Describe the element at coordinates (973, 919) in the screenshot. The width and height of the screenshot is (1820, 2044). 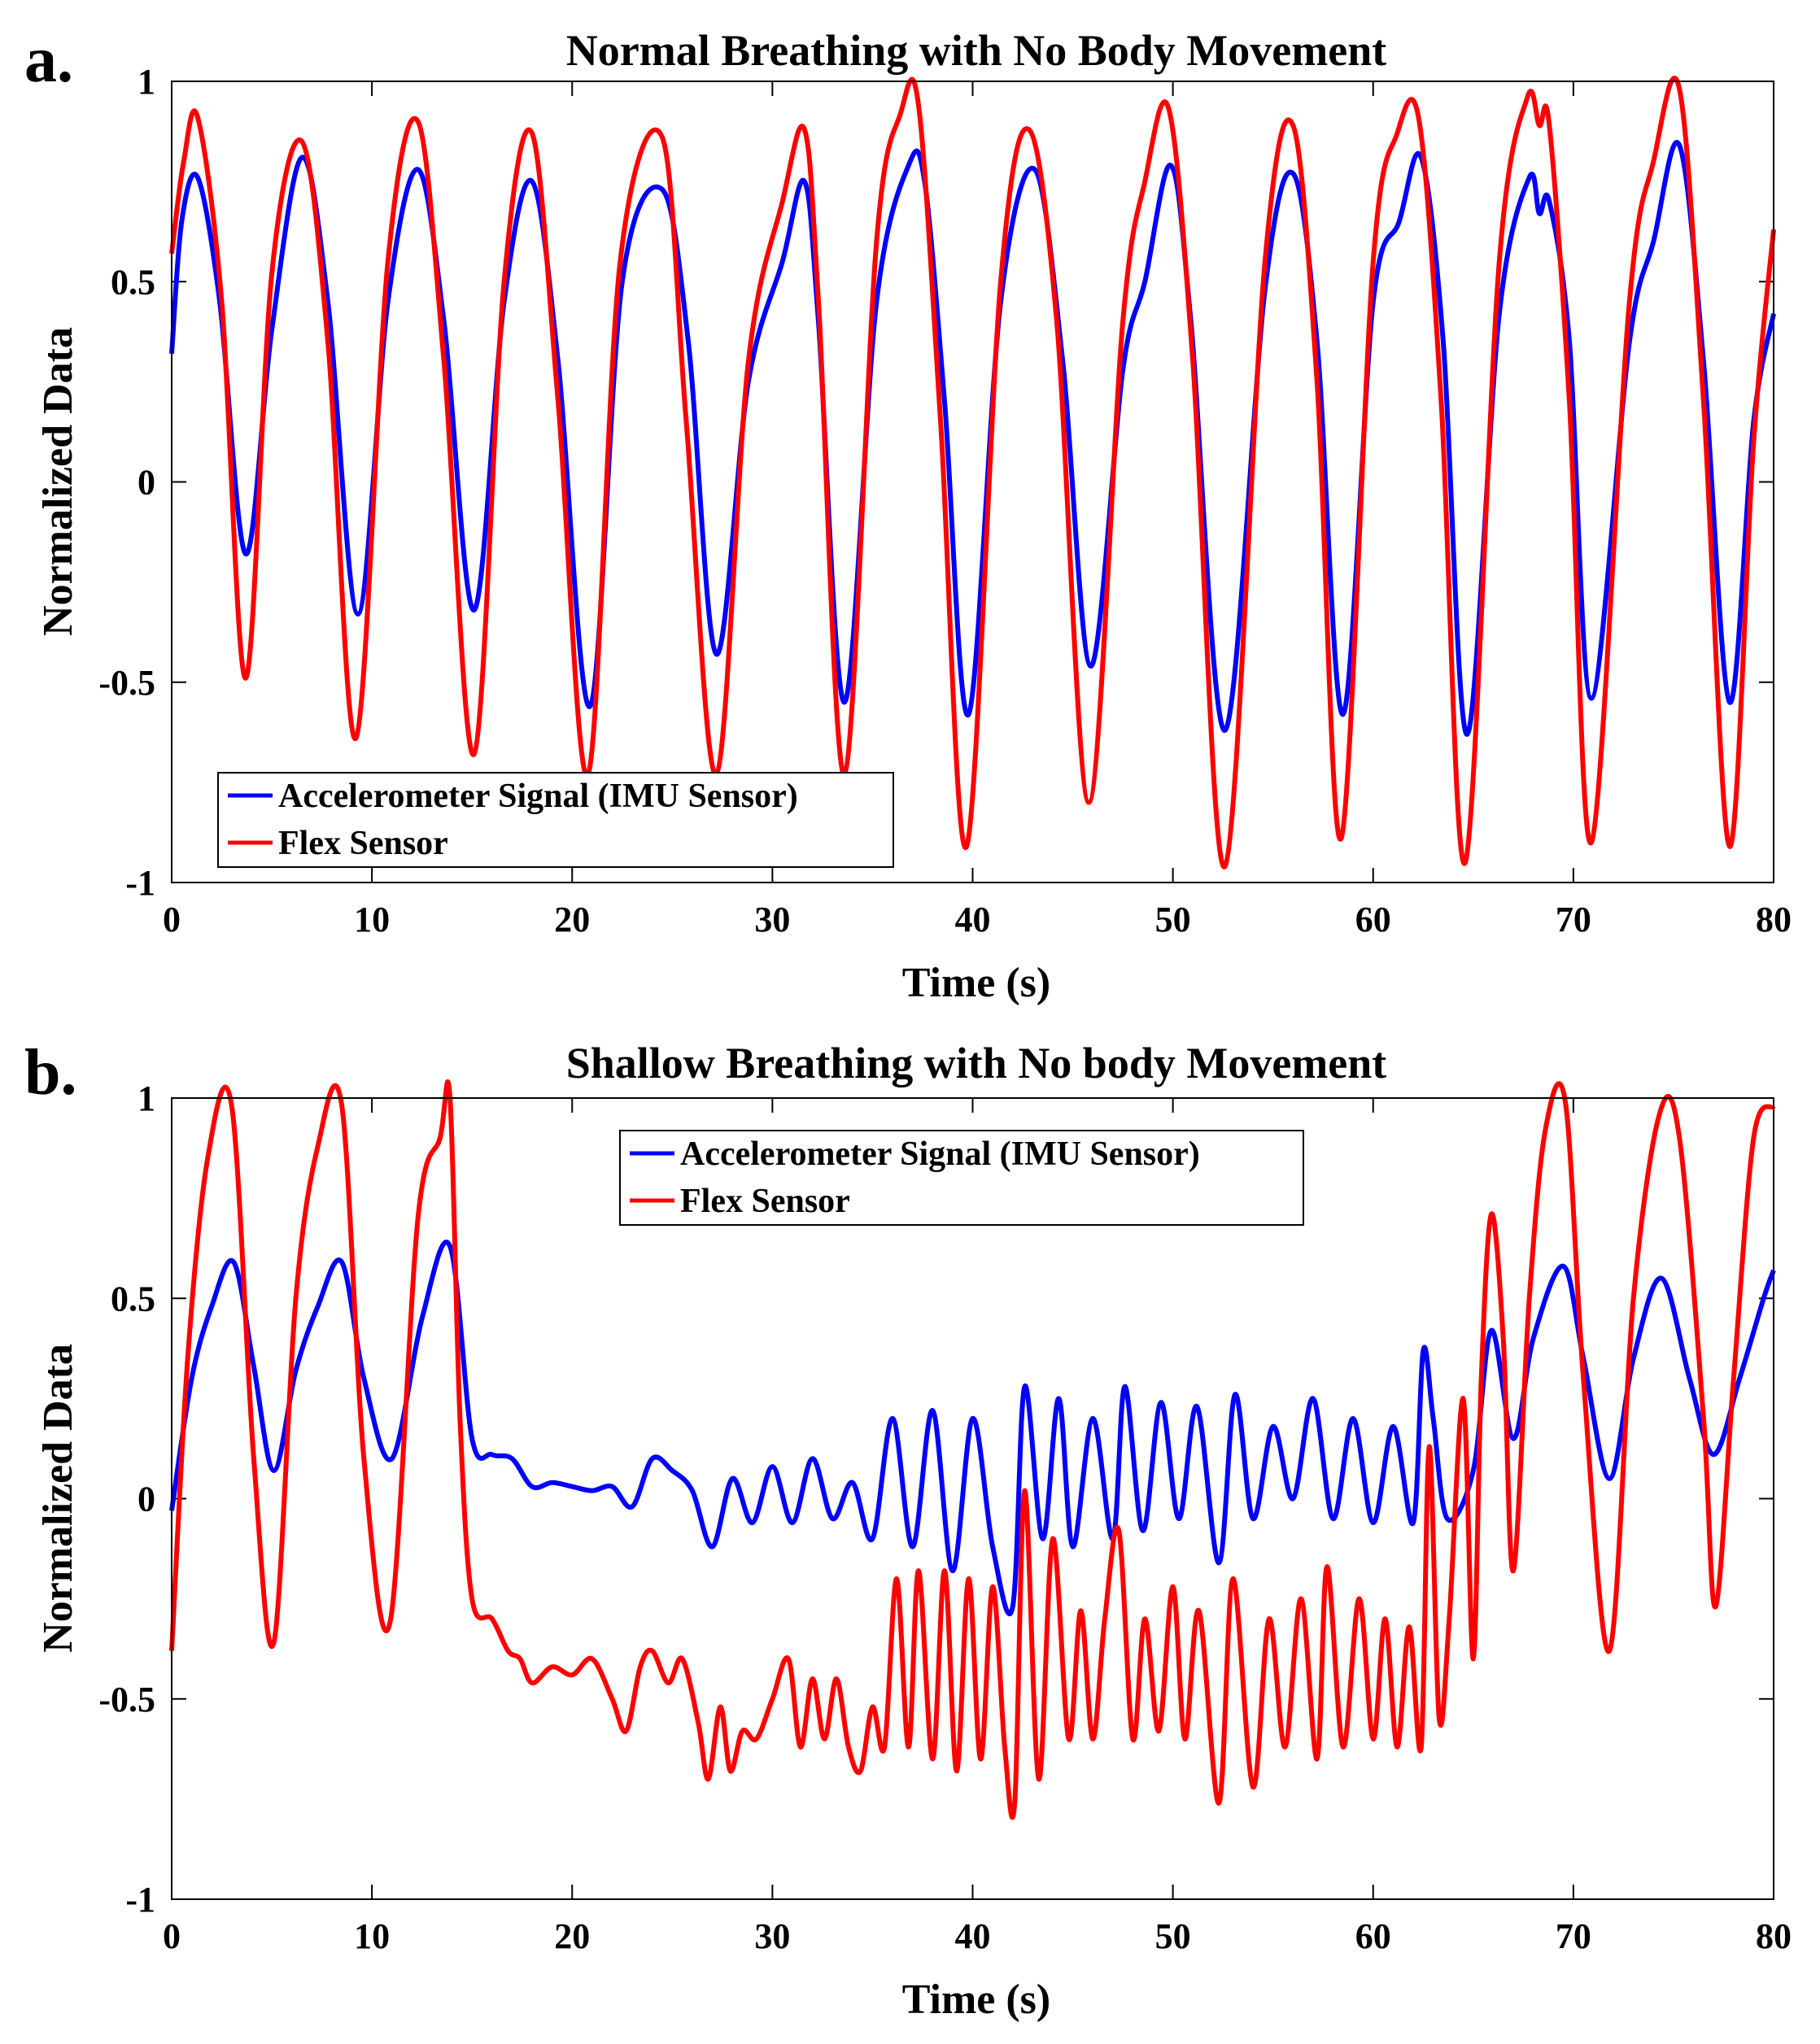
I see `panel-a-x-tick-label: 40` at that location.